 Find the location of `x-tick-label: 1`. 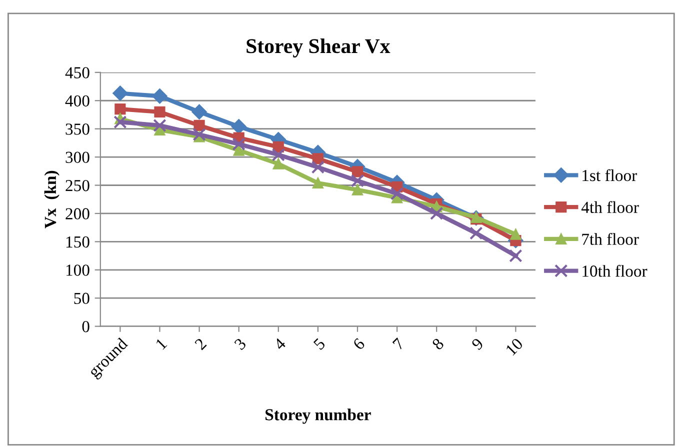

x-tick-label: 1 is located at coordinates (161, 344).